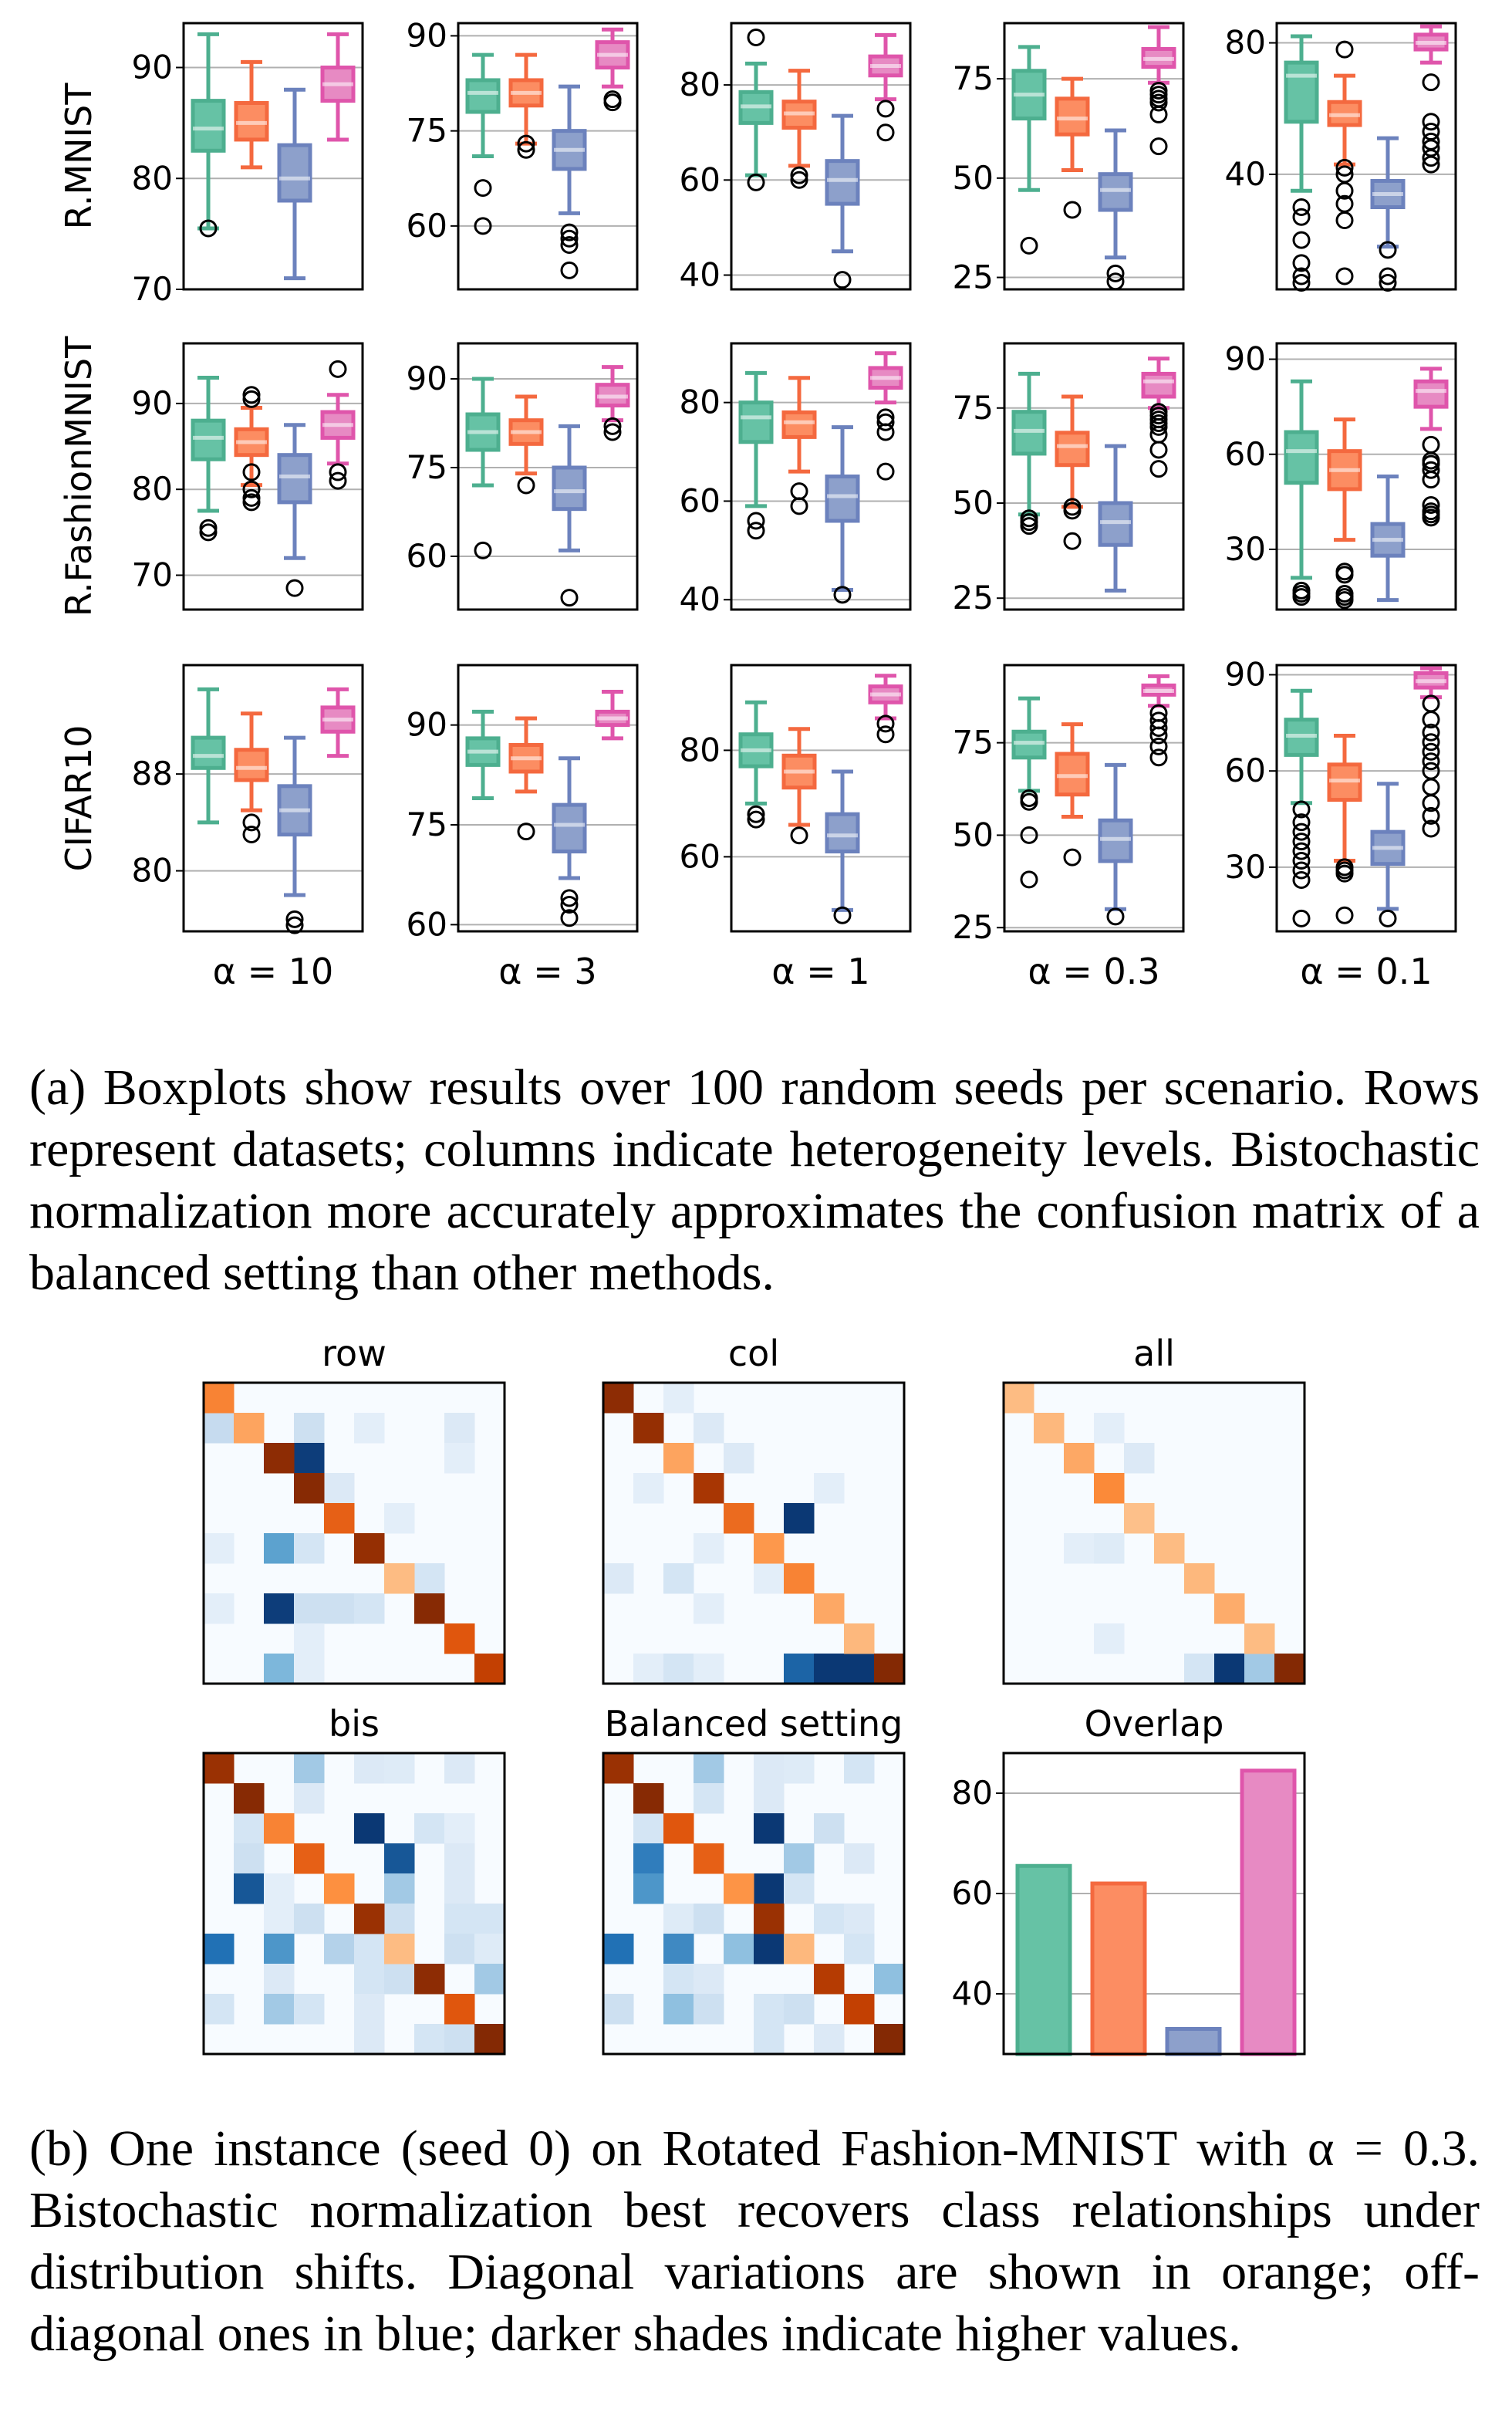  I want to click on y-tick-label: 25, so click(973, 277).